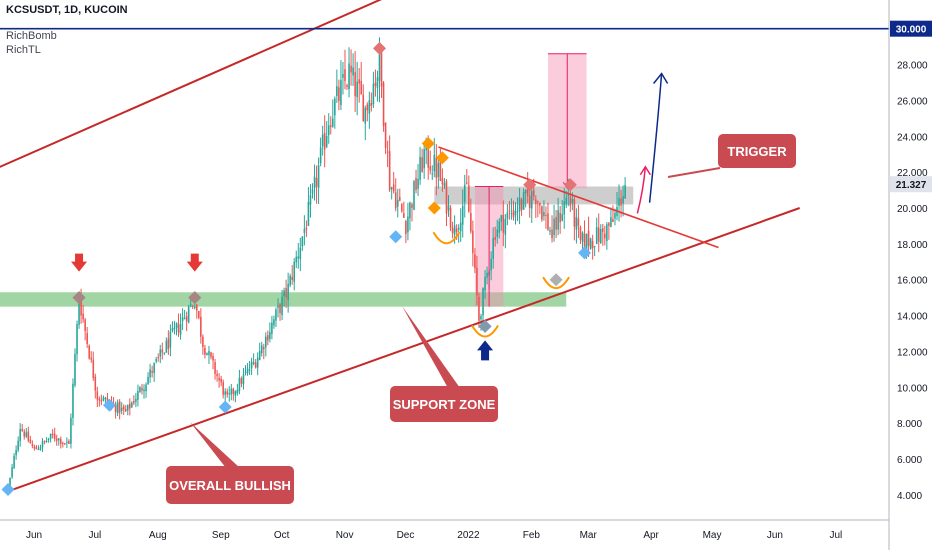 The image size is (932, 550). What do you see at coordinates (95, 535) in the screenshot?
I see `time-tick-label: Jul` at bounding box center [95, 535].